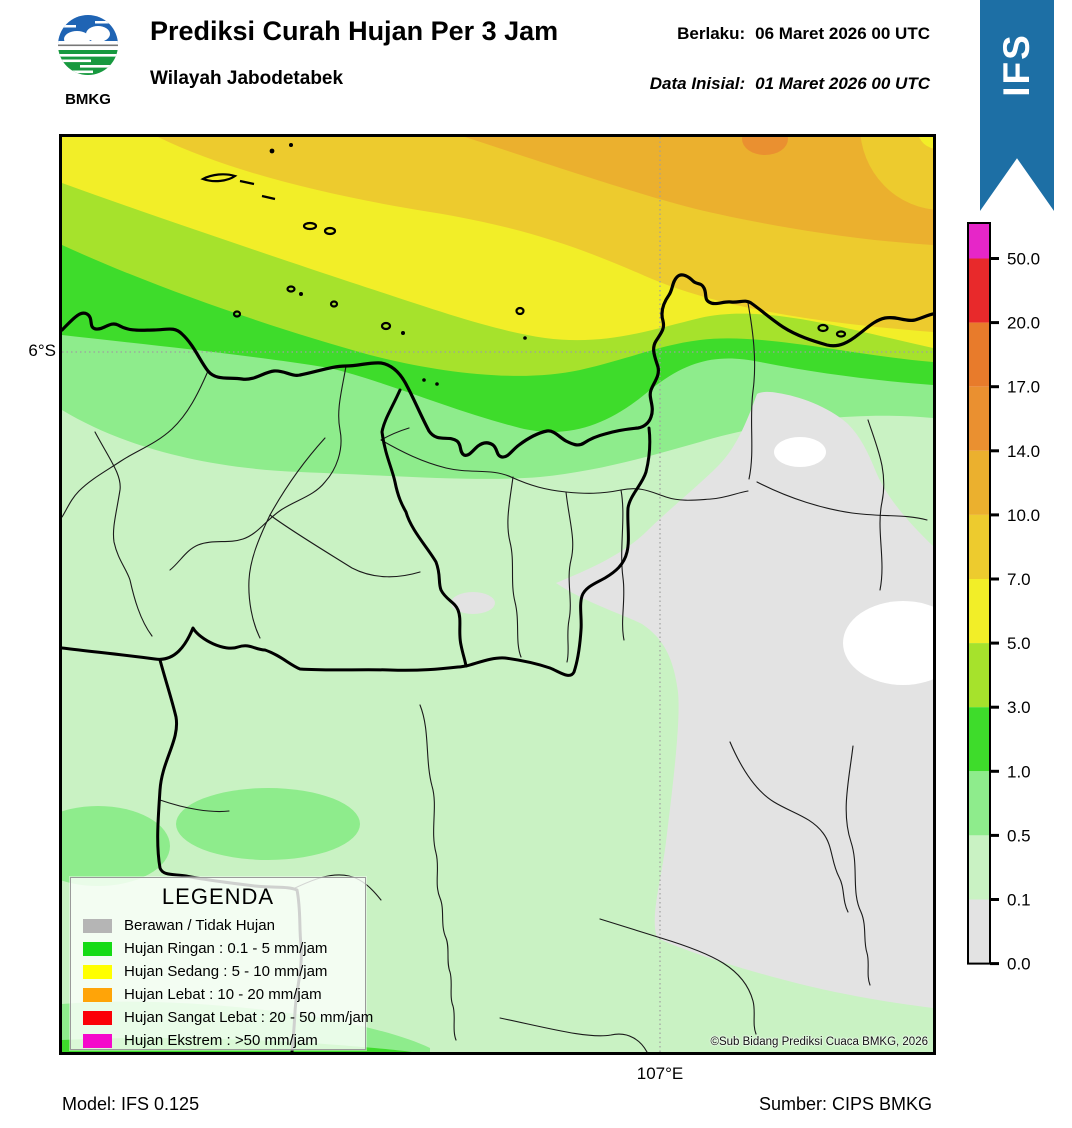 The width and height of the screenshot is (1072, 1128). I want to click on legend-label-0: Berawan / Tidak Hujan, so click(199, 925).